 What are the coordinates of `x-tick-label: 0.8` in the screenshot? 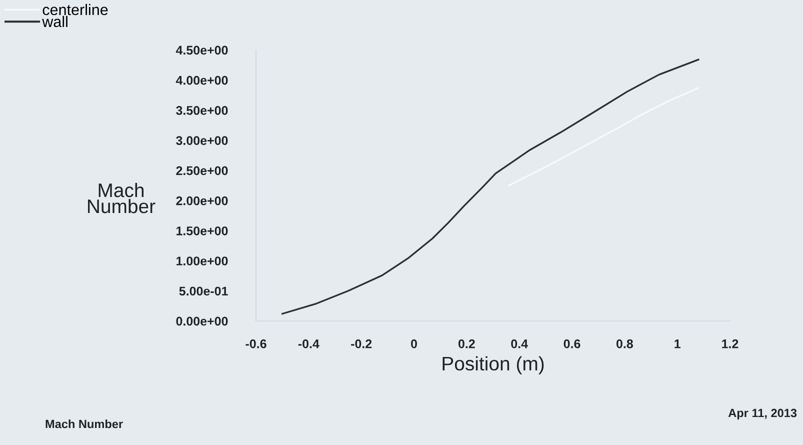 It's located at (624, 343).